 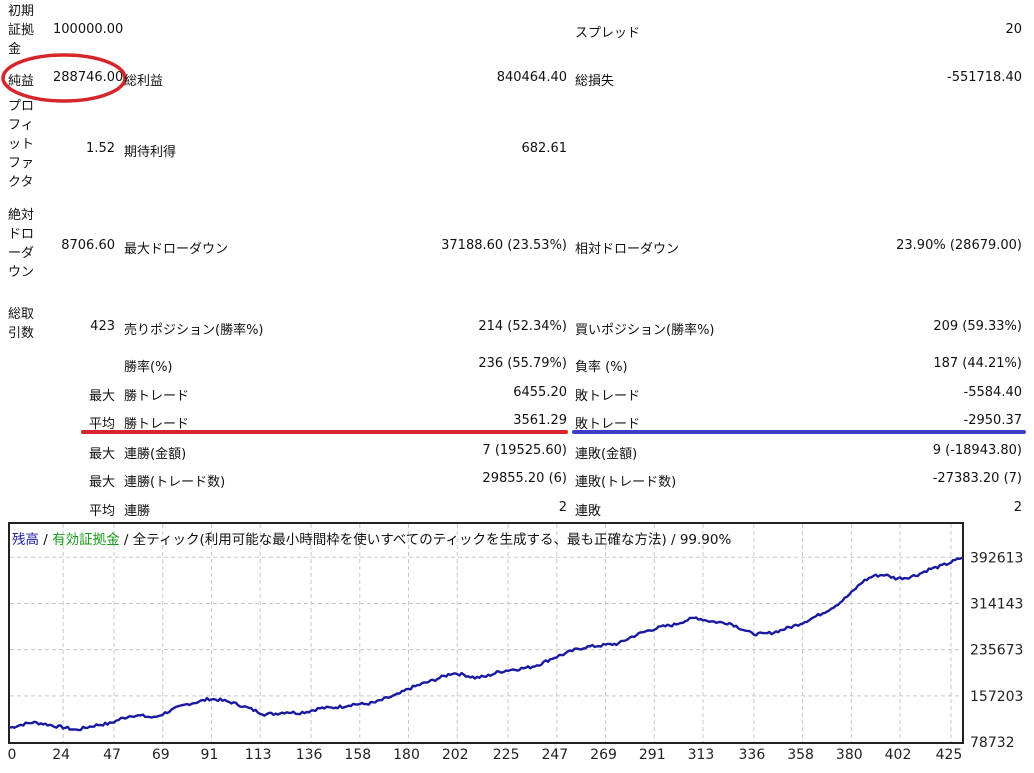 What do you see at coordinates (645, 330) in the screenshot?
I see `long-positions-label: 買いポジション(勝率%)` at bounding box center [645, 330].